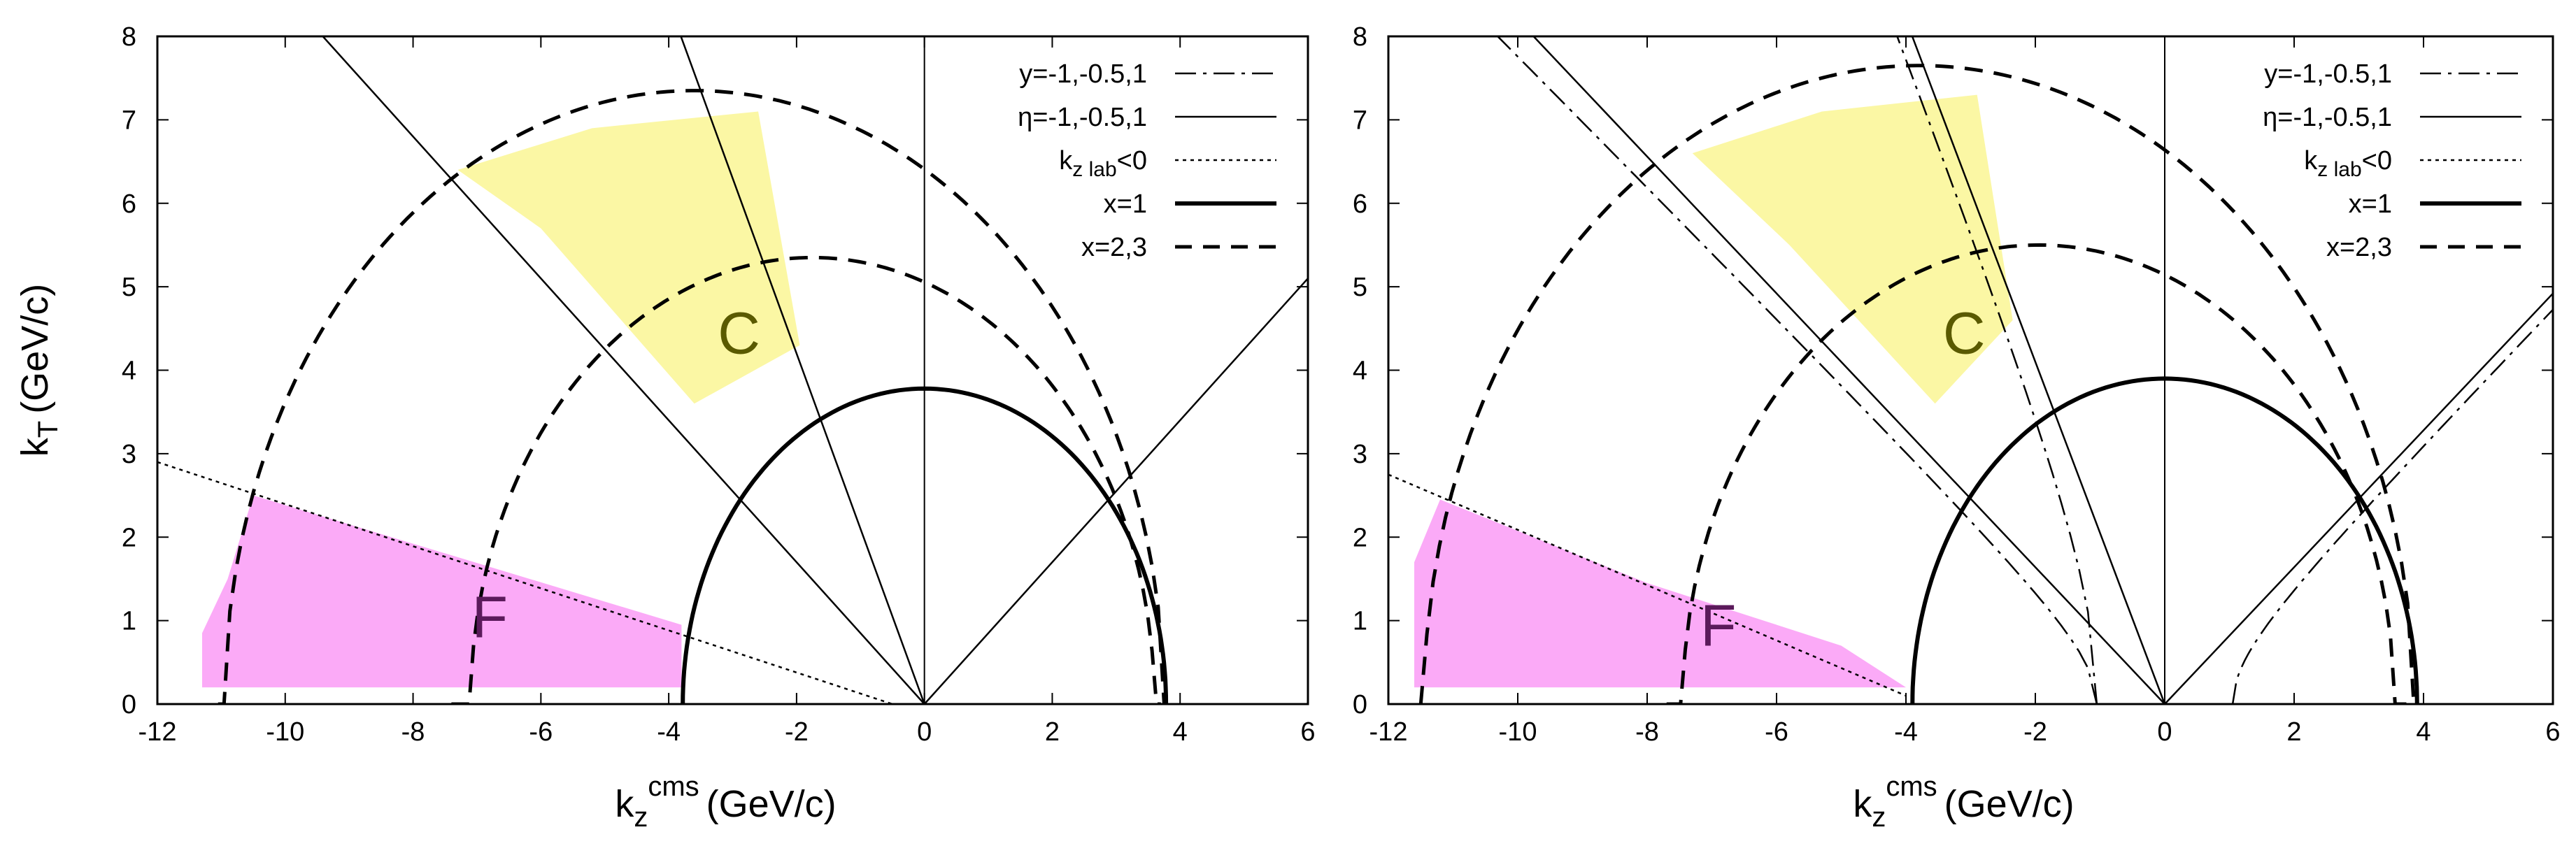 Image resolution: width=2576 pixels, height=853 pixels. Describe the element at coordinates (129, 537) in the screenshot. I see `y-tick-label: 2` at that location.